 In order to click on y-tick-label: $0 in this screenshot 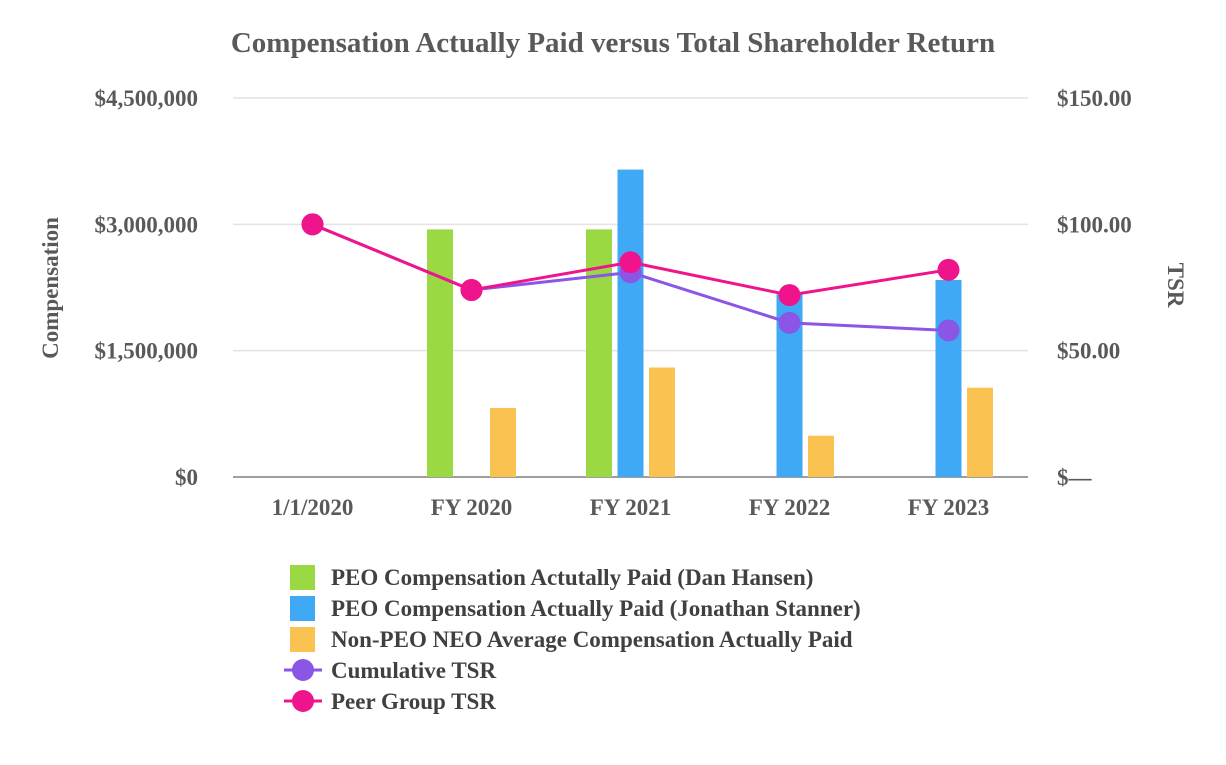, I will do `click(186, 477)`.